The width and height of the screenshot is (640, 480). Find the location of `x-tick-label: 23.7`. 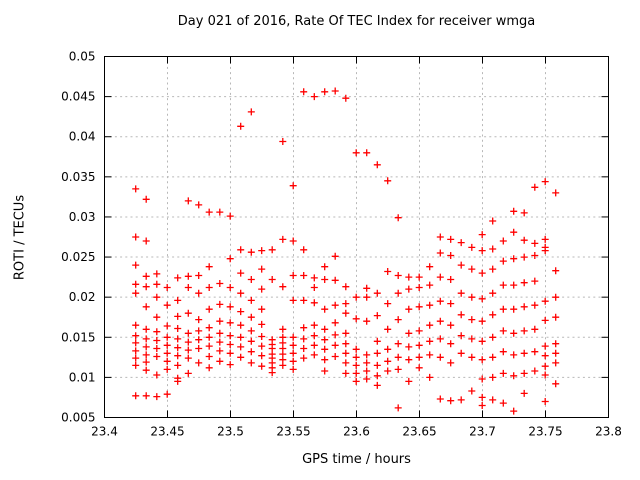

x-tick-label: 23.7 is located at coordinates (482, 432).